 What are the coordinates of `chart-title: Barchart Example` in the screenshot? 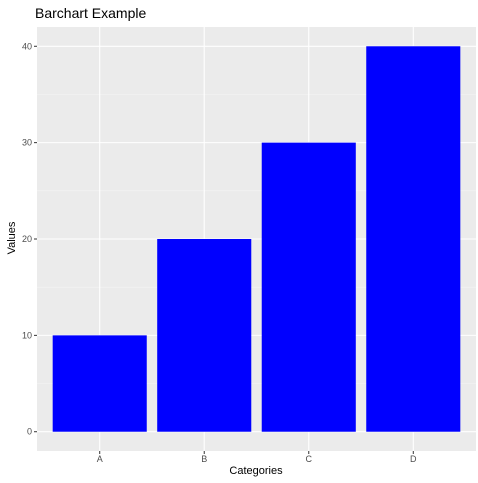 It's located at (90, 13).